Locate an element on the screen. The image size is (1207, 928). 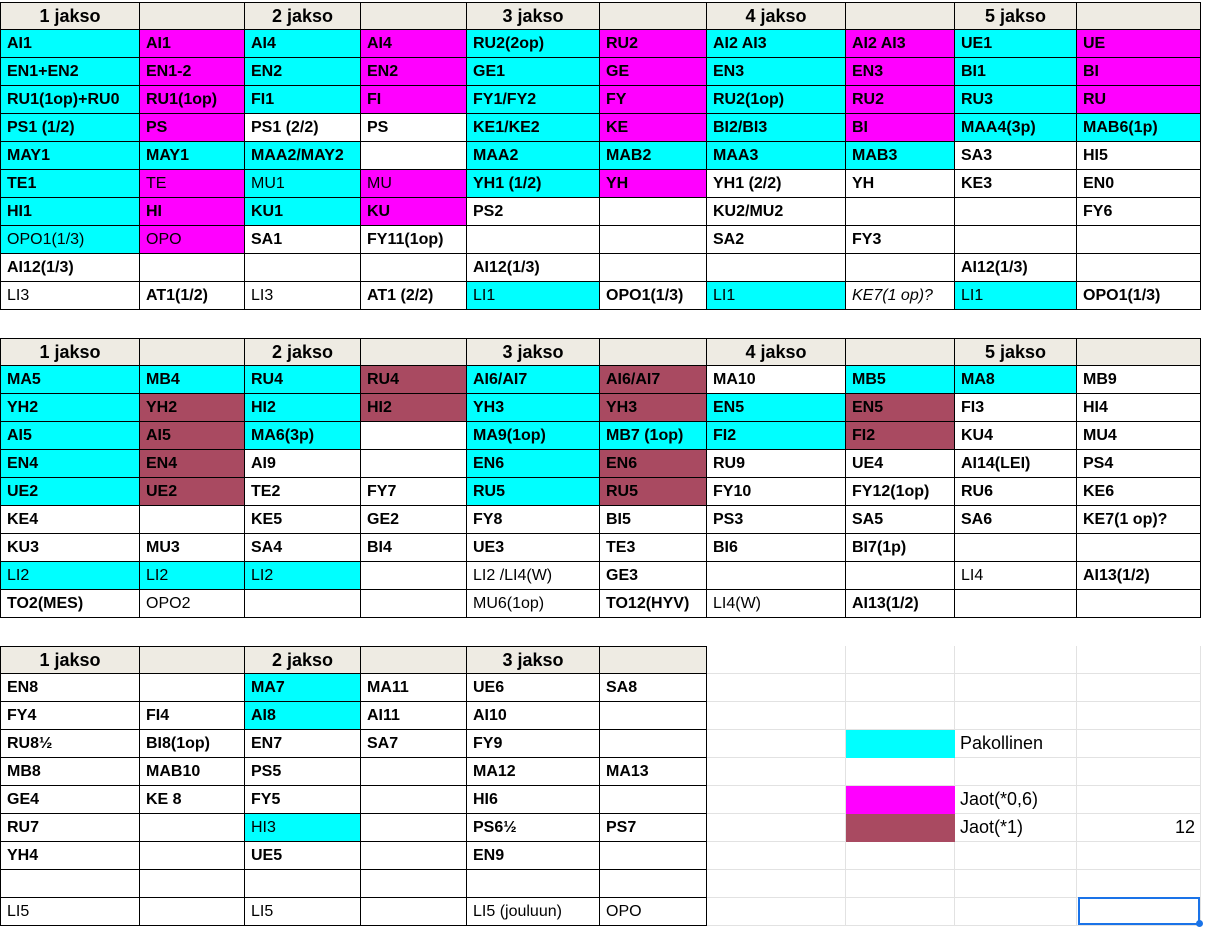
course-cell: YH3 is located at coordinates (653, 408).